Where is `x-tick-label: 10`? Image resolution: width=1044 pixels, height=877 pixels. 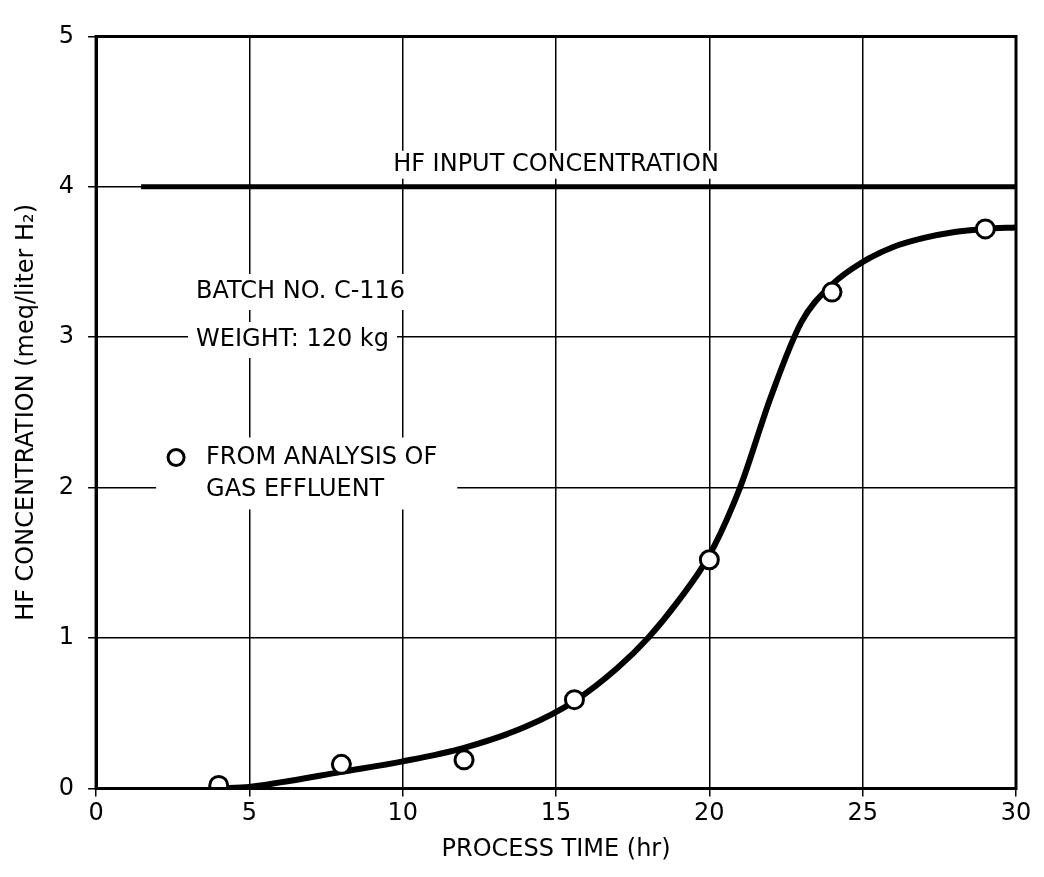 x-tick-label: 10 is located at coordinates (402, 812).